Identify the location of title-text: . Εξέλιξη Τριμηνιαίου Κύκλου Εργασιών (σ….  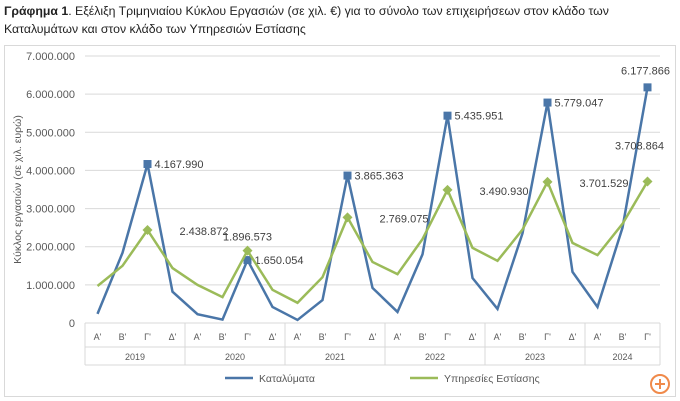
(306, 20).